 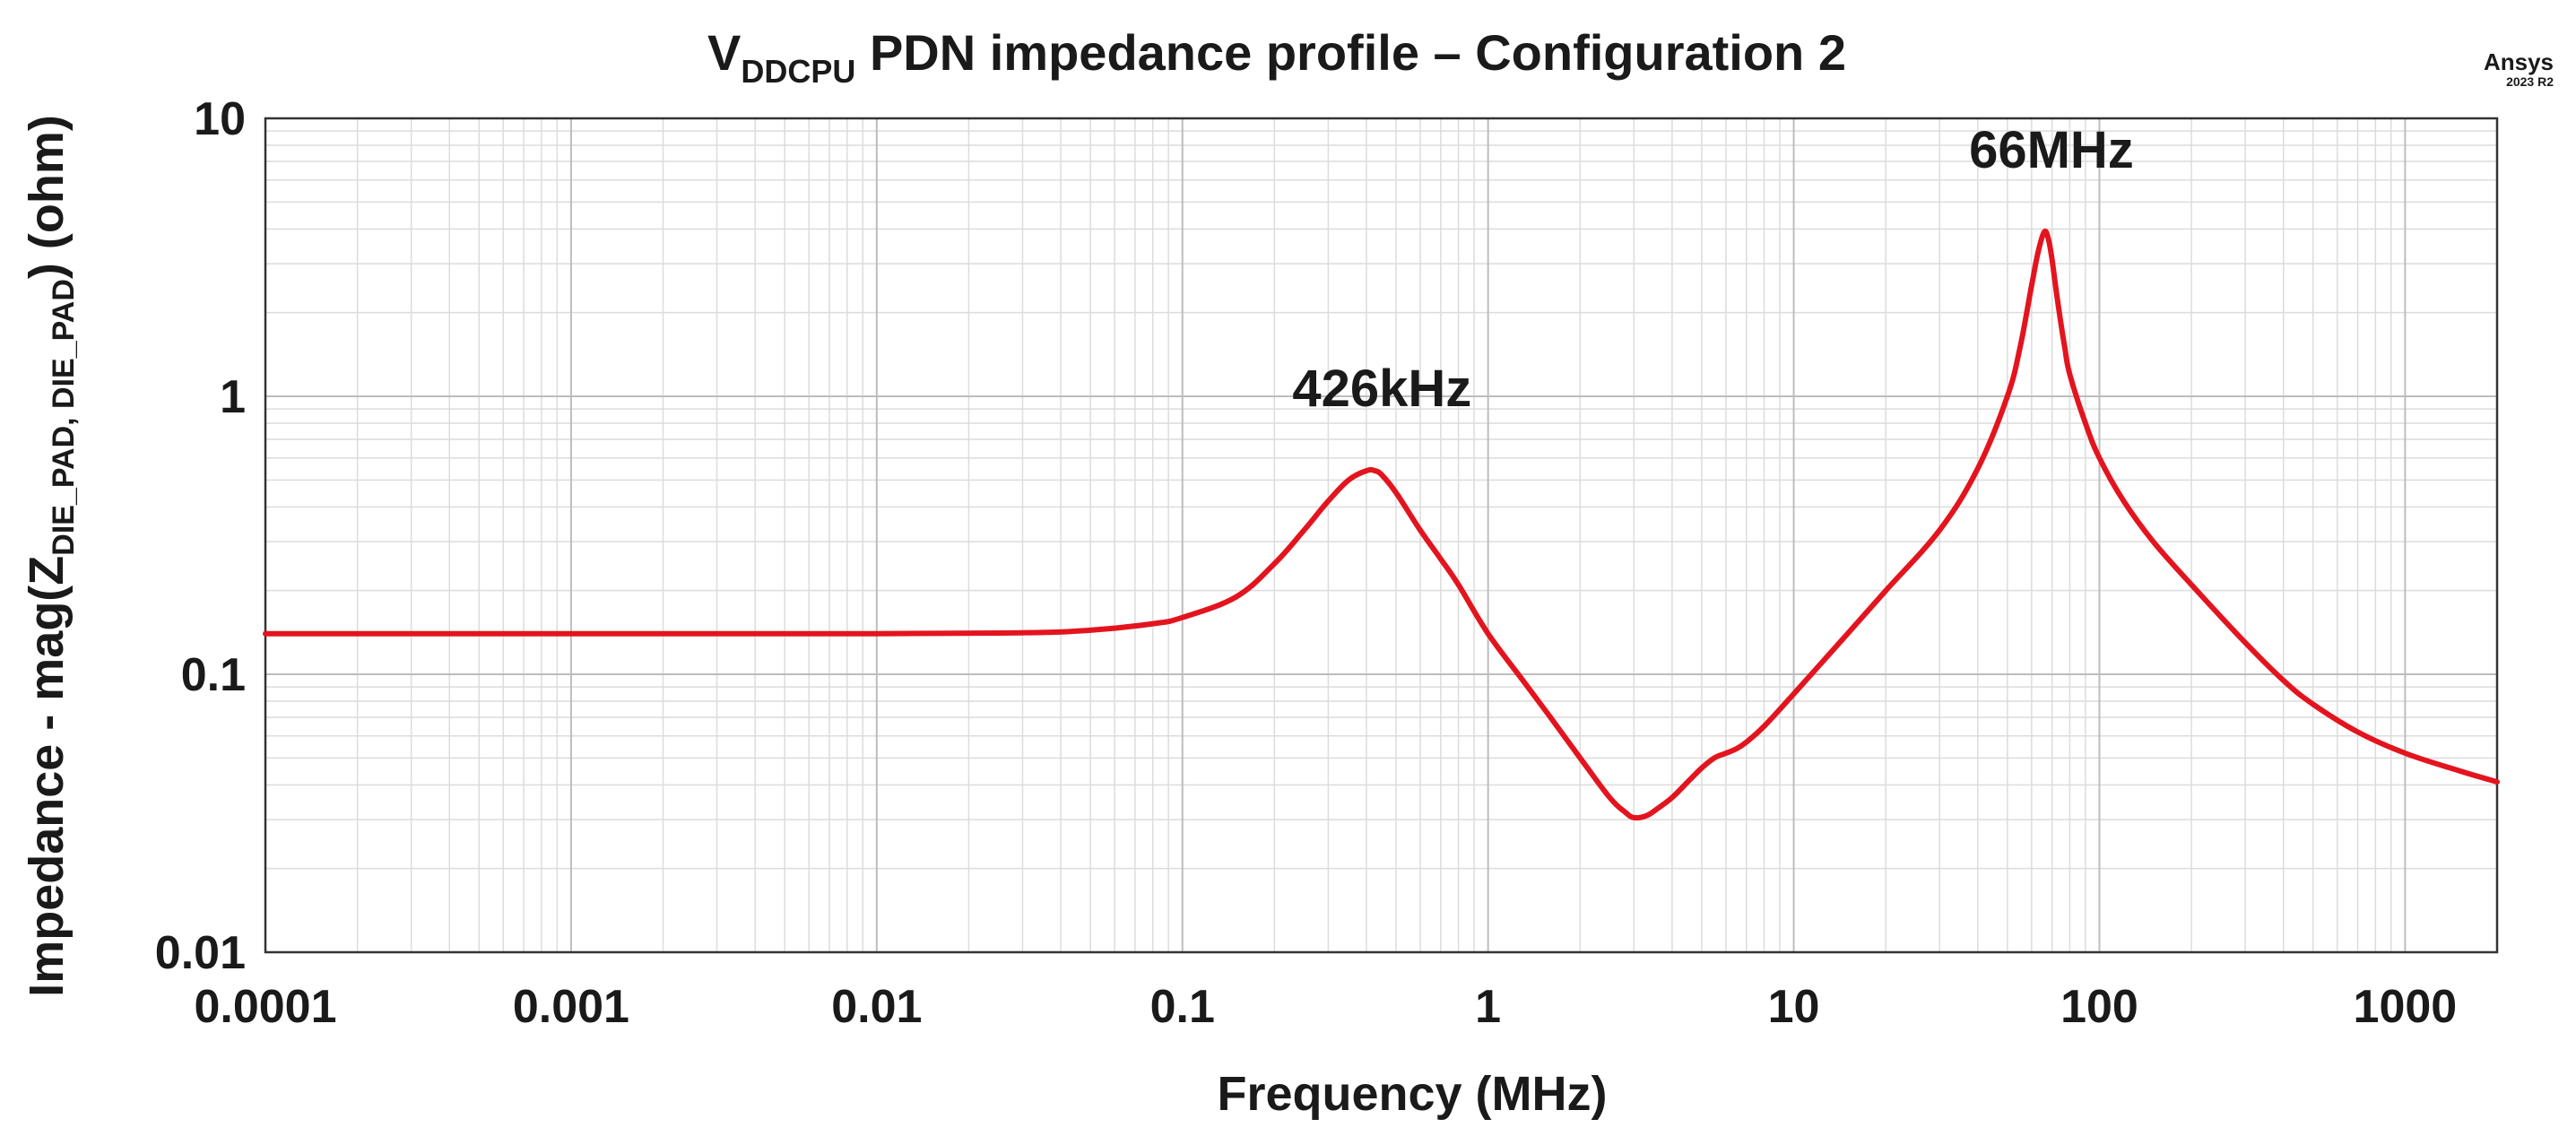 What do you see at coordinates (2051, 150) in the screenshot?
I see `peak-annotation: 66MHz` at bounding box center [2051, 150].